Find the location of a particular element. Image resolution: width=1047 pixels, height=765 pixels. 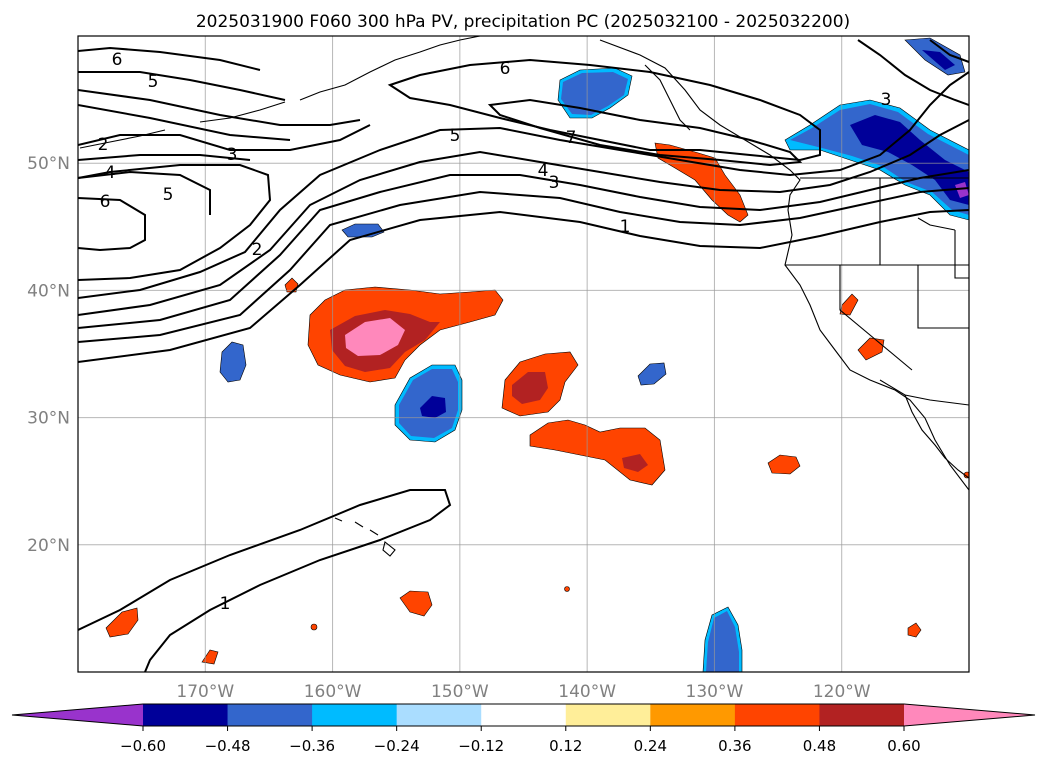

border-us-mexico is located at coordinates (924, 392).